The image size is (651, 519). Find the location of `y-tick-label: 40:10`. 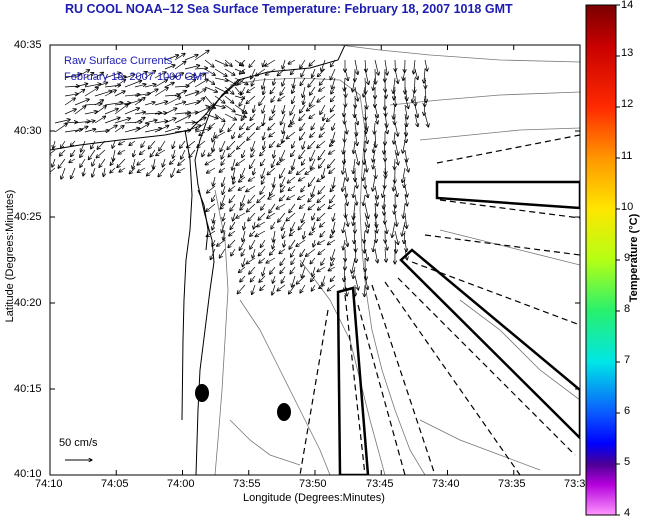

y-tick-label: 40:10 is located at coordinates (28, 474).